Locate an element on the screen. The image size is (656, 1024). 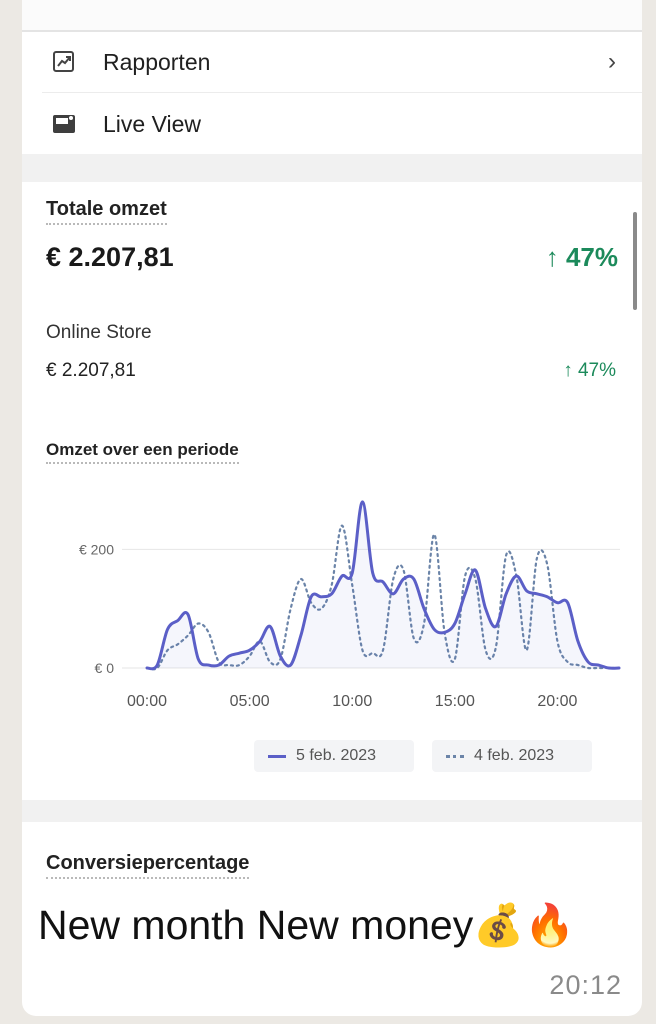
series-line-previous is located at coordinates (383, 597).